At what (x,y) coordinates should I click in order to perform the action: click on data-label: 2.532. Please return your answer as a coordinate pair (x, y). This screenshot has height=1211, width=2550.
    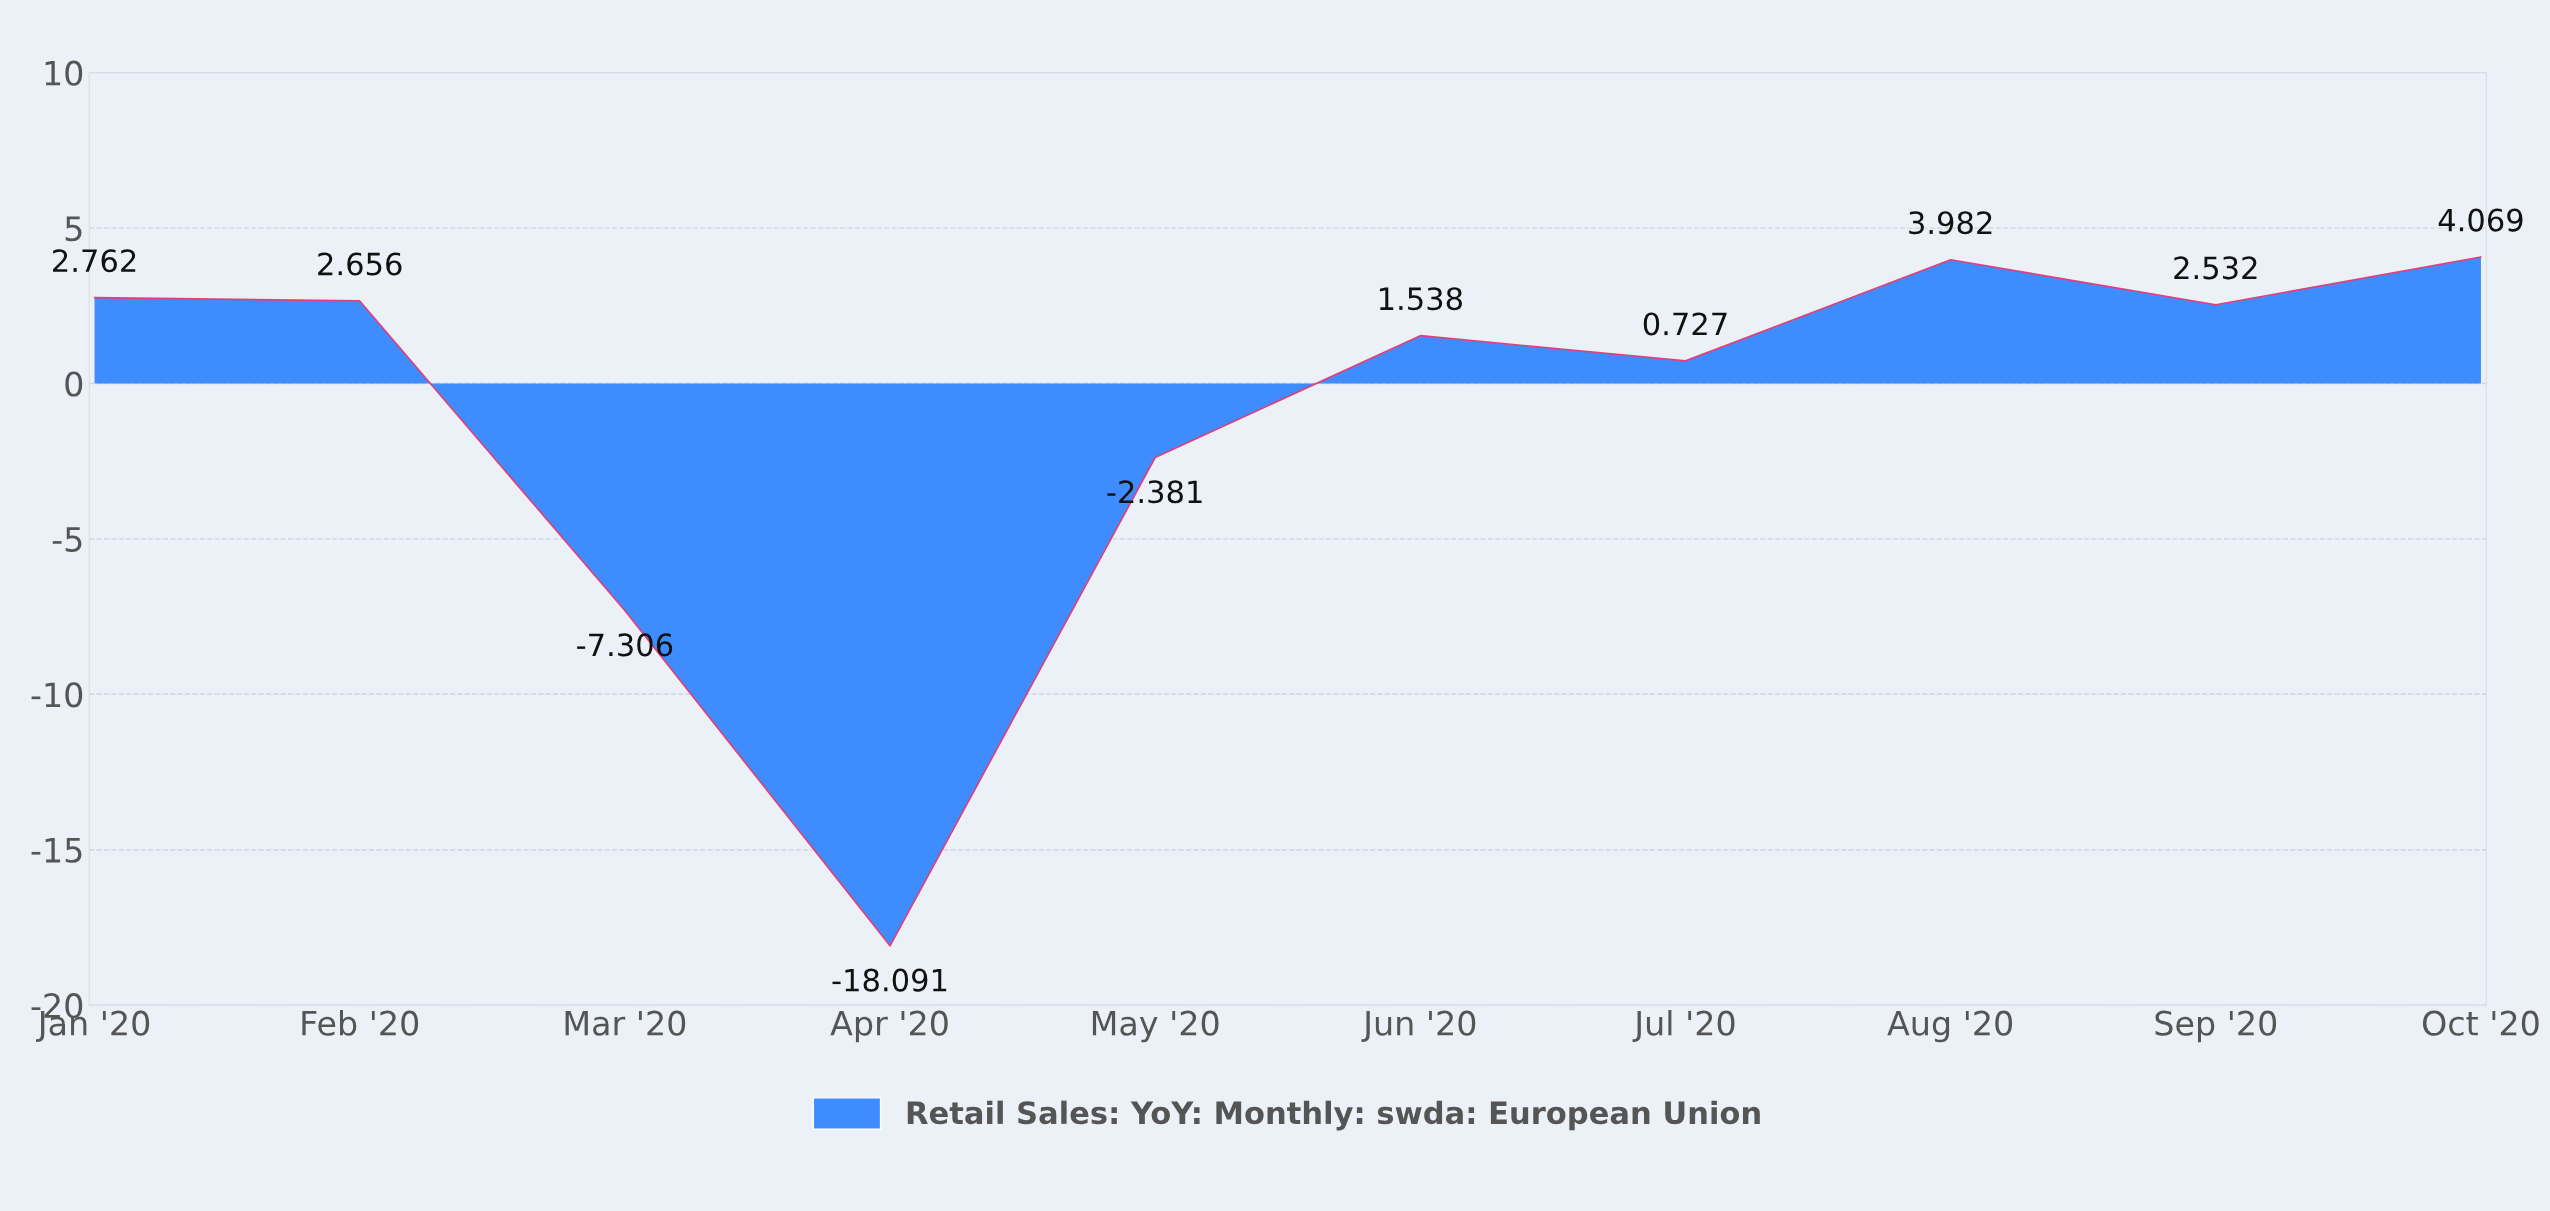
    Looking at the image, I should click on (2215, 268).